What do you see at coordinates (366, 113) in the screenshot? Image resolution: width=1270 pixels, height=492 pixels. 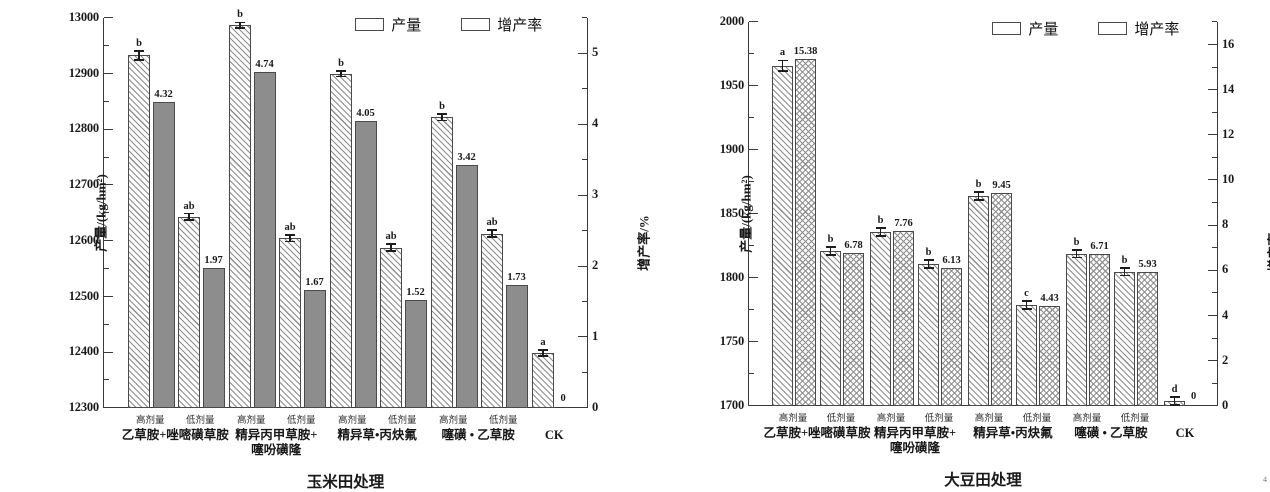 I see `rate-value-label: 4.05` at bounding box center [366, 113].